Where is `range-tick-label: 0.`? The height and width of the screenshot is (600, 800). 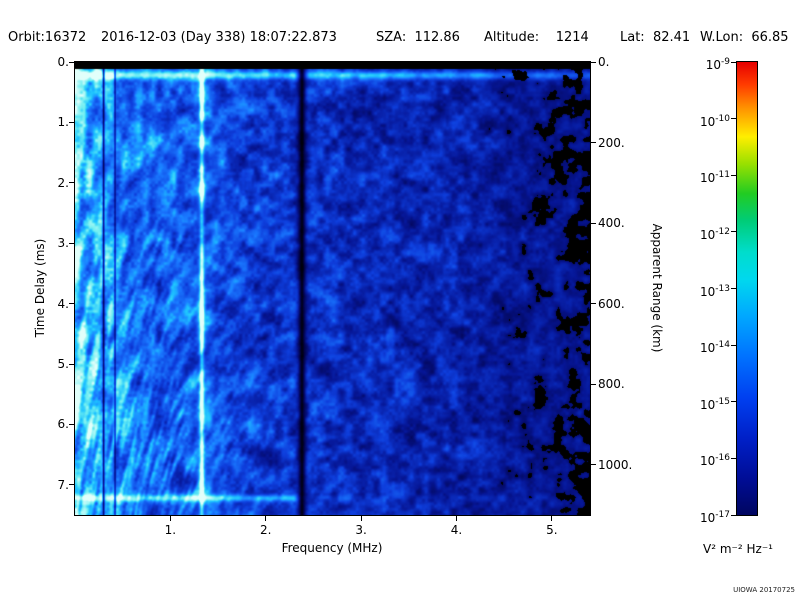
range-tick-label: 0. is located at coordinates (604, 62).